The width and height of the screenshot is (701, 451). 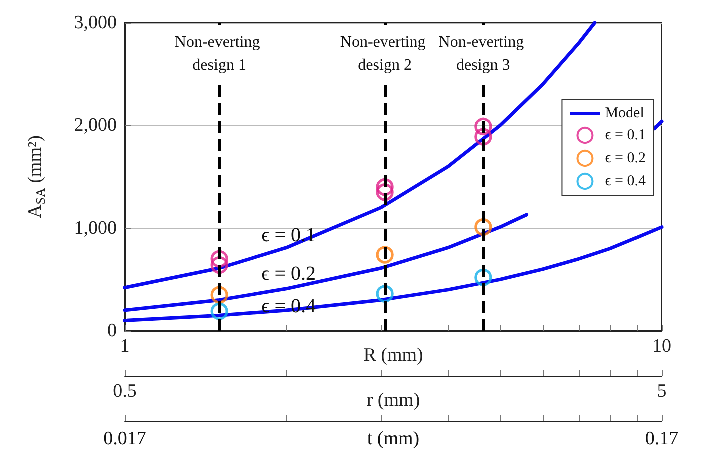 What do you see at coordinates (95, 23) in the screenshot?
I see `y-tick-label: 3,000` at bounding box center [95, 23].